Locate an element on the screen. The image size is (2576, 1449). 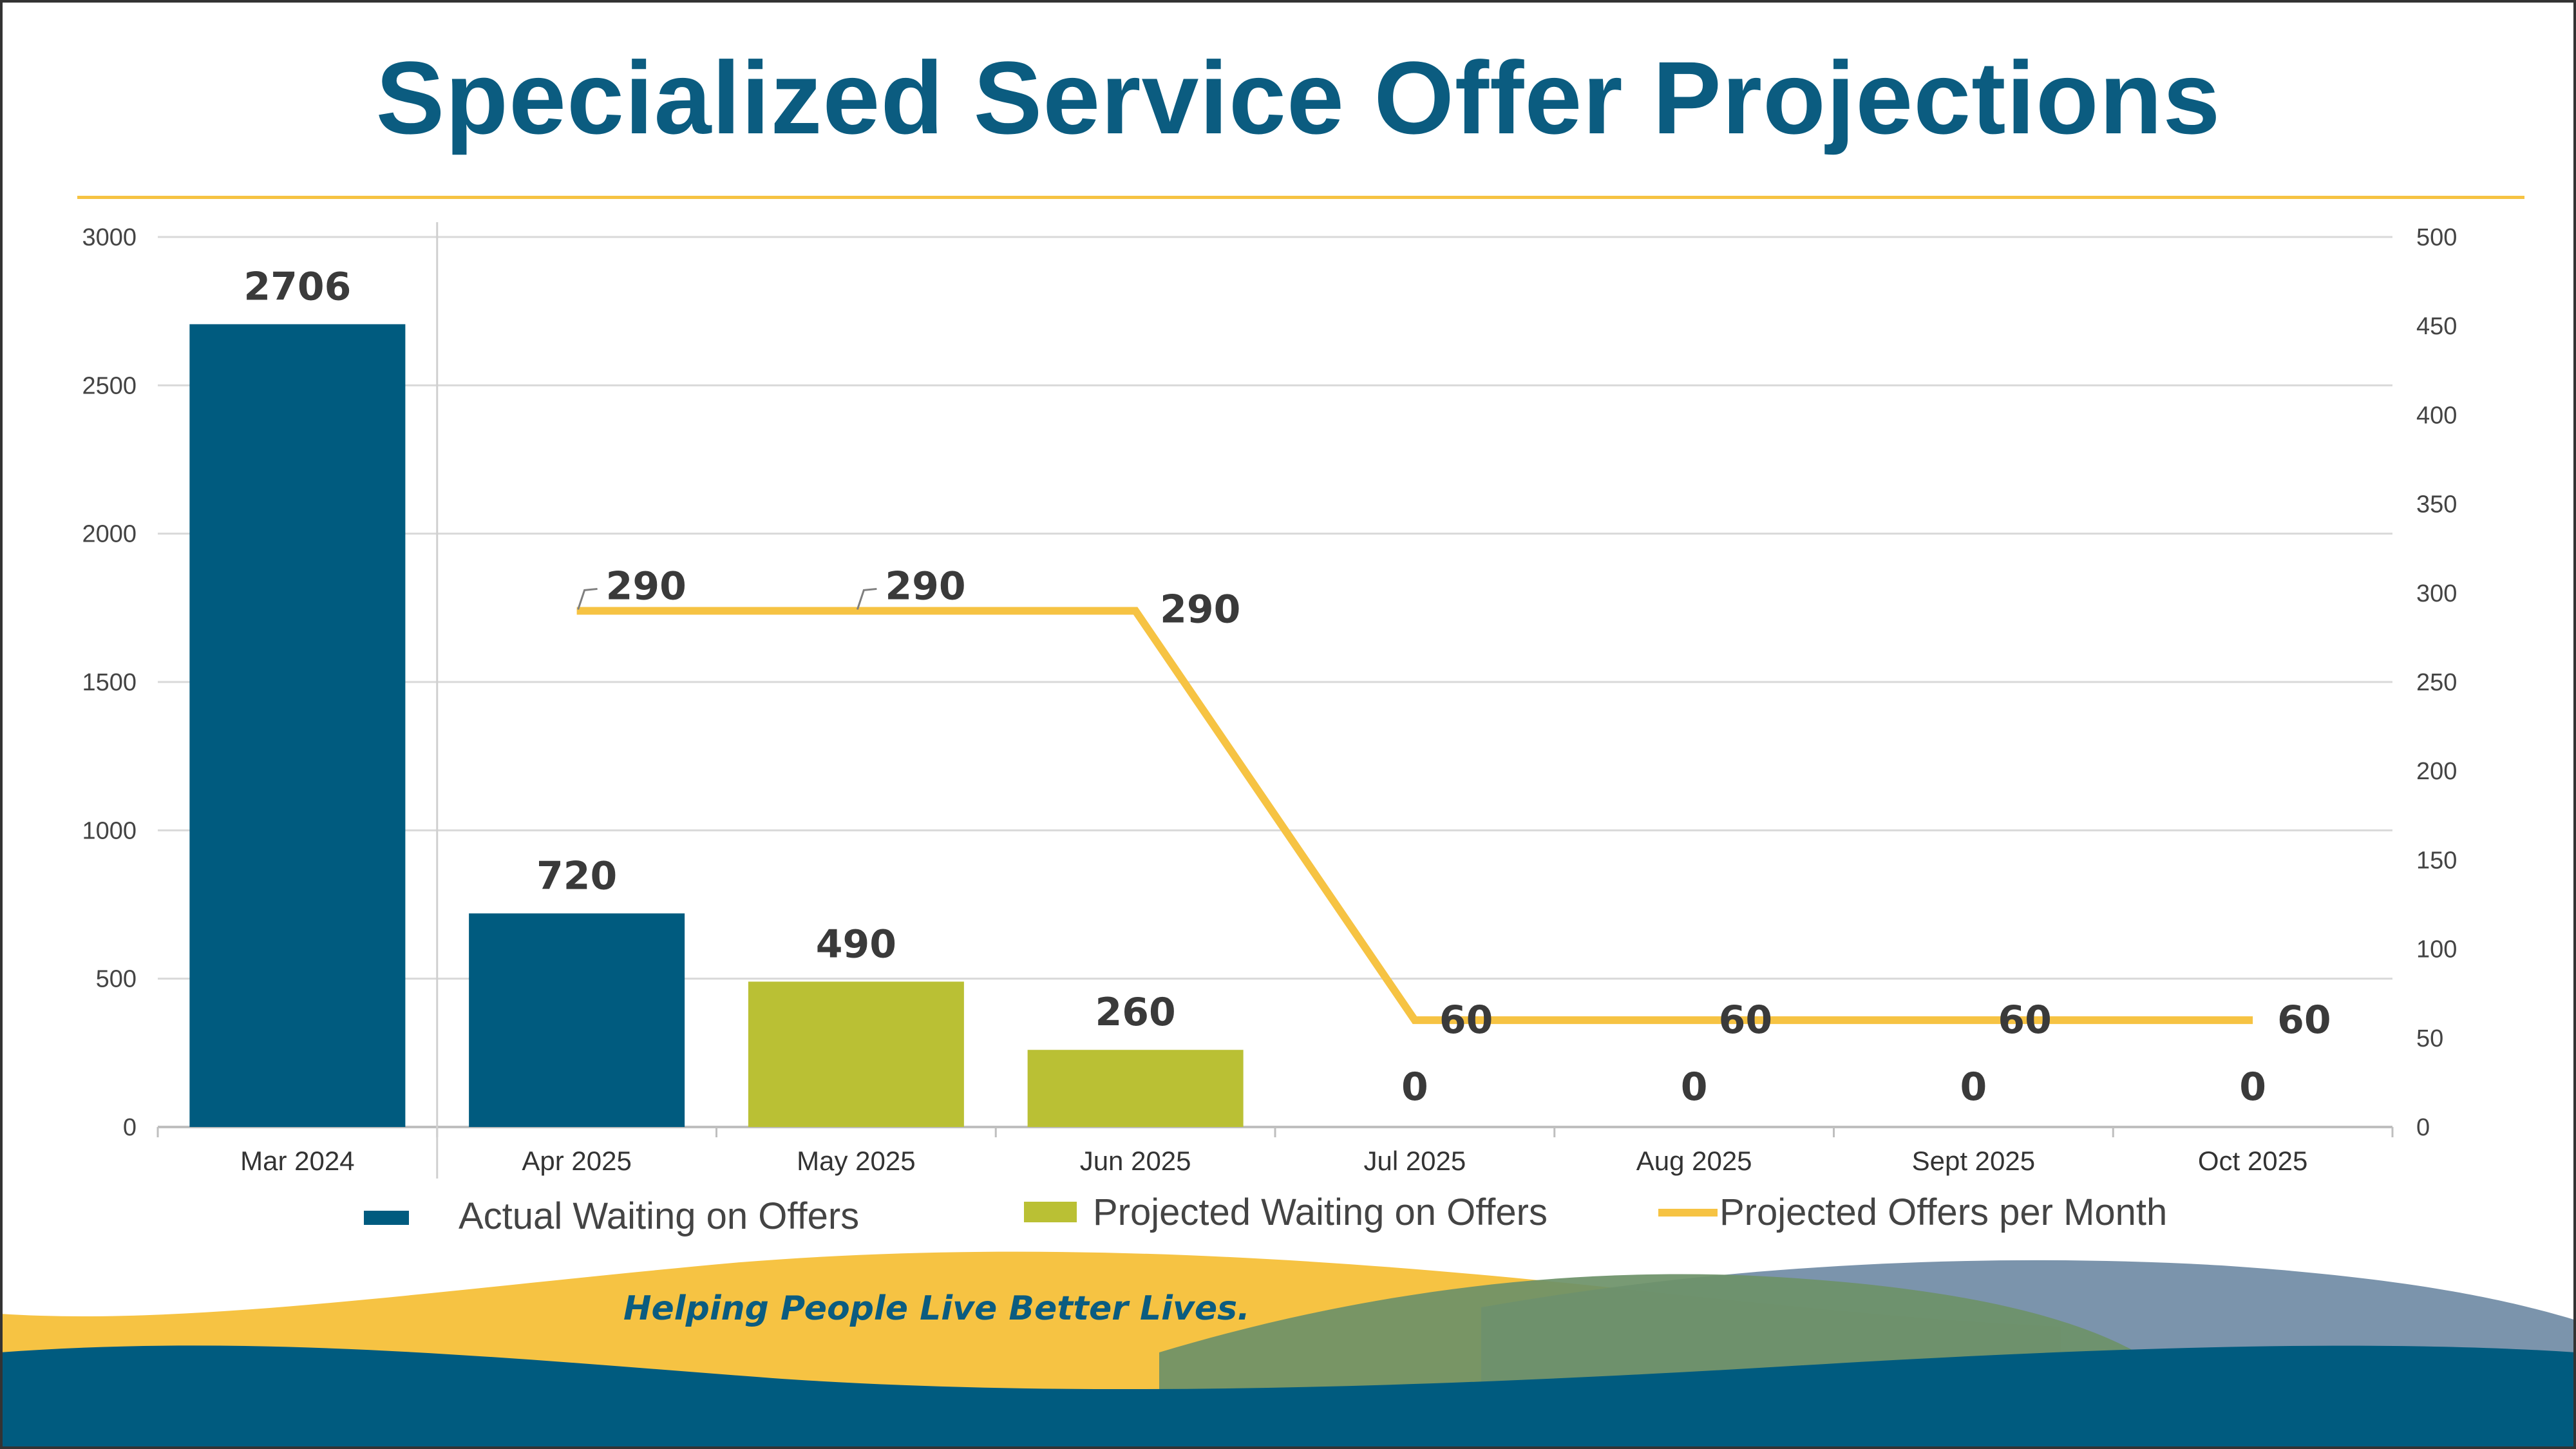
bar-data-label: 2706 is located at coordinates (297, 286).